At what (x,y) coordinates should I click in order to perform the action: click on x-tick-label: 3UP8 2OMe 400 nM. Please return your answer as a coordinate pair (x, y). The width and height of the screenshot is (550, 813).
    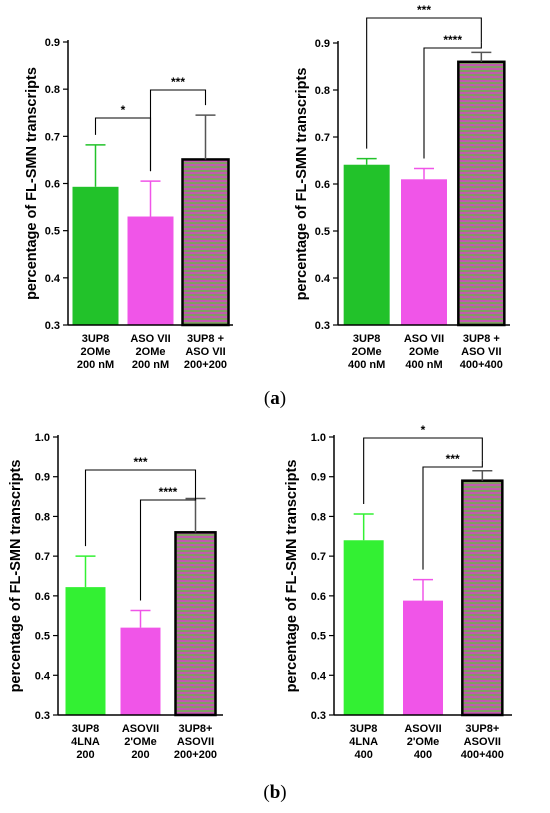
    Looking at the image, I should click on (366, 352).